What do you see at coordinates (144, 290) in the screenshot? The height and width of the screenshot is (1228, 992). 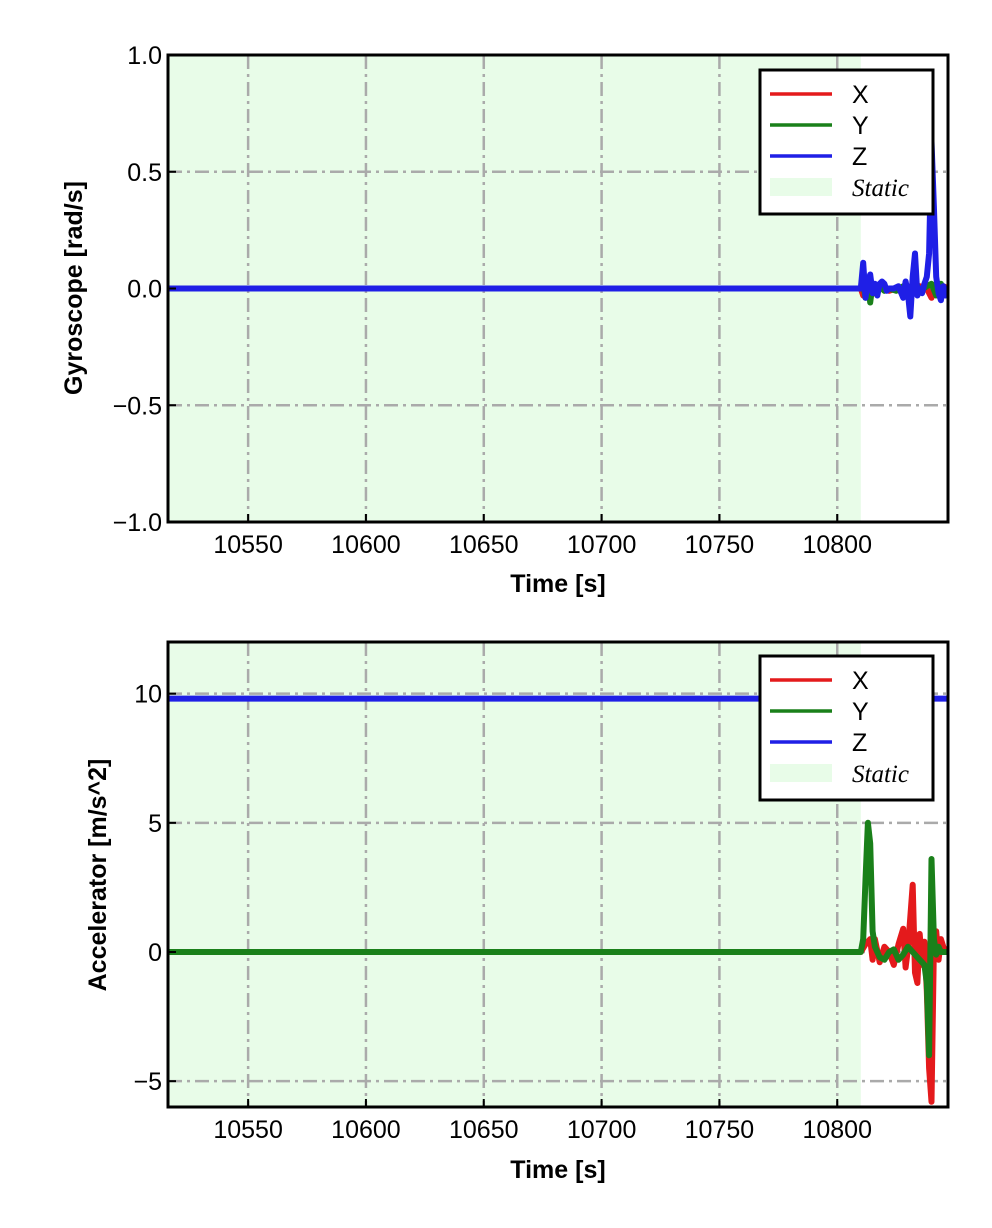 I see `gyroscope-y-tick-label: 0.0` at bounding box center [144, 290].